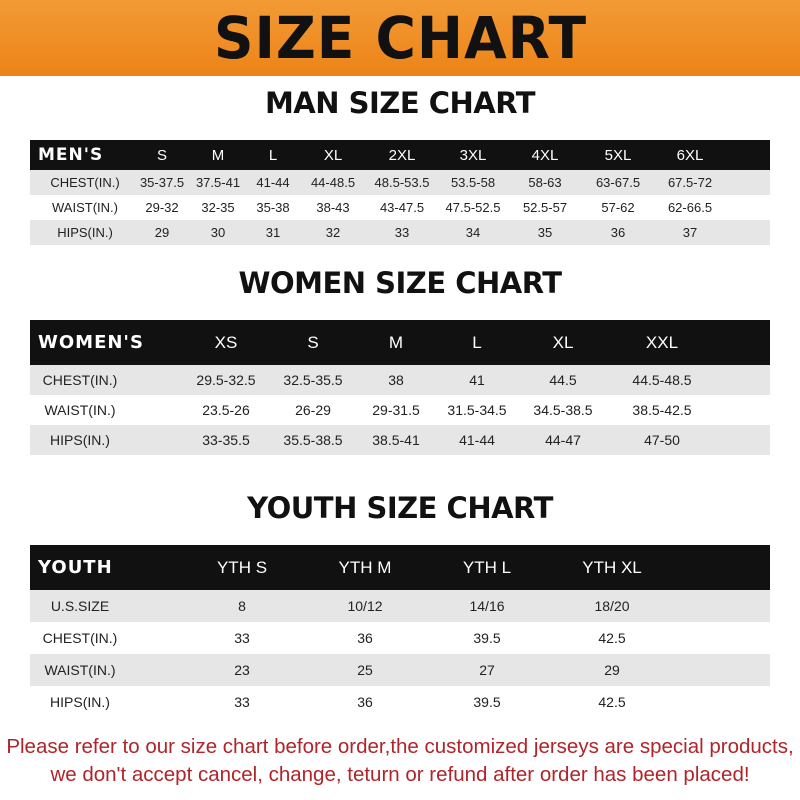 This screenshot has height=800, width=800. I want to click on table-label: MEN'S, so click(71, 155).